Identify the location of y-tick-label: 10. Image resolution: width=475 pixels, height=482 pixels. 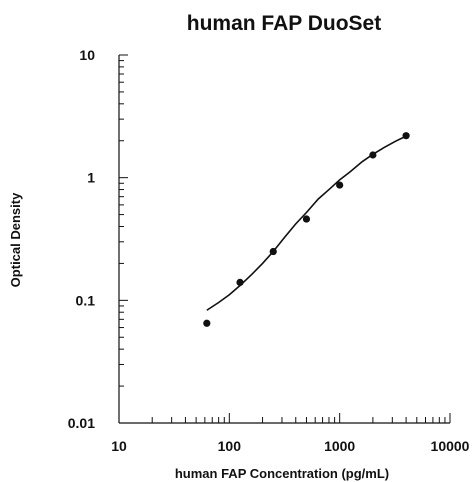
(87, 55).